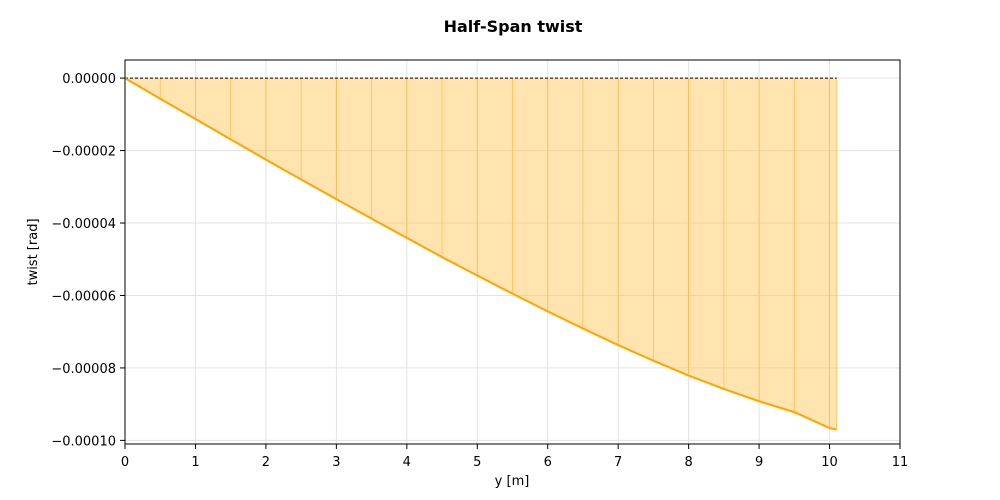  I want to click on y-axis-label: twist [rad], so click(33, 251).